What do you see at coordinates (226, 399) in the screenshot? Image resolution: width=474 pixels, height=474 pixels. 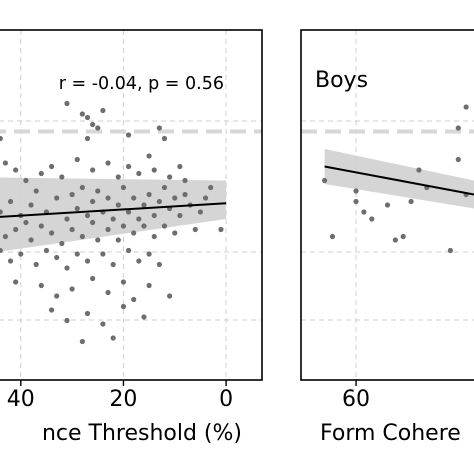 I see `left-tick-label: 0` at bounding box center [226, 399].